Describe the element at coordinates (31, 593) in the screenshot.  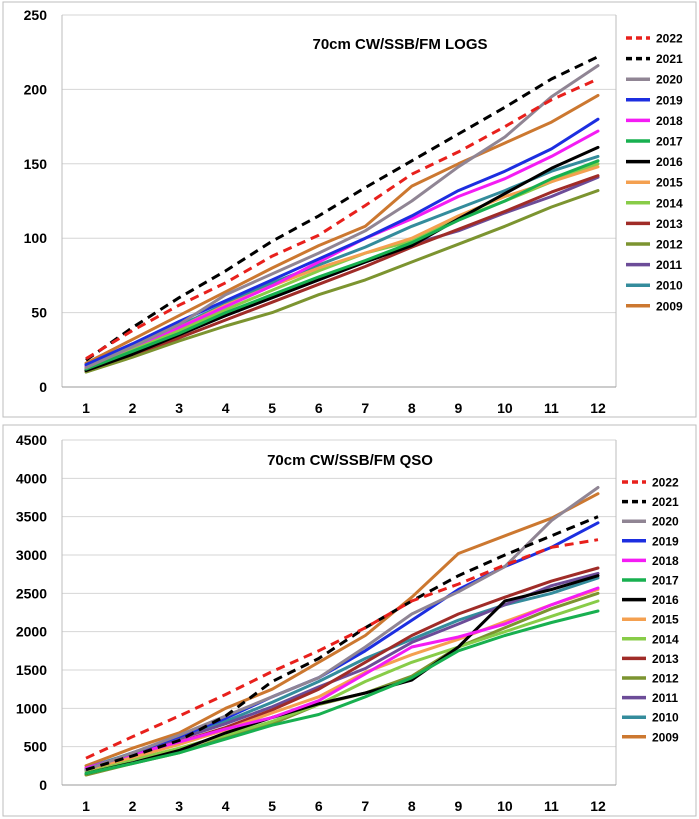
I see `y-tick-label: 2500` at that location.